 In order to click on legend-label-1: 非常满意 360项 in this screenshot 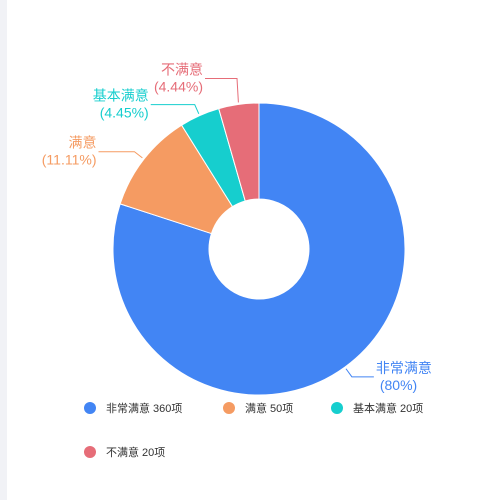, I will do `click(144, 408)`.